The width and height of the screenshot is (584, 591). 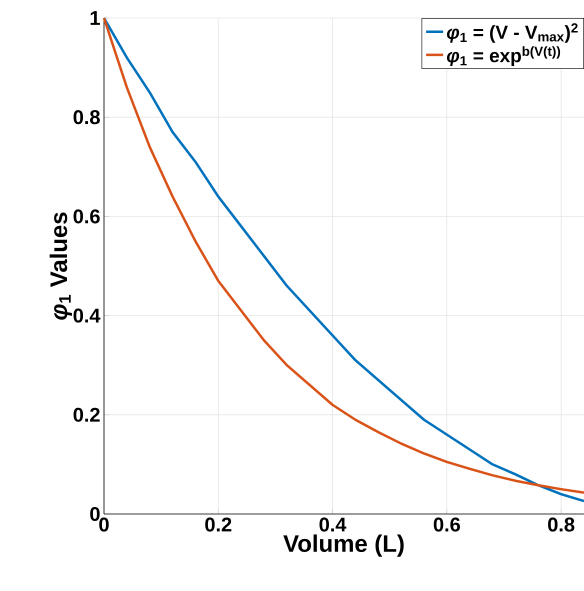 What do you see at coordinates (503, 56) in the screenshot?
I see `legend-label: φ$_{1}$ = exp$^{b(V(t))}$` at bounding box center [503, 56].